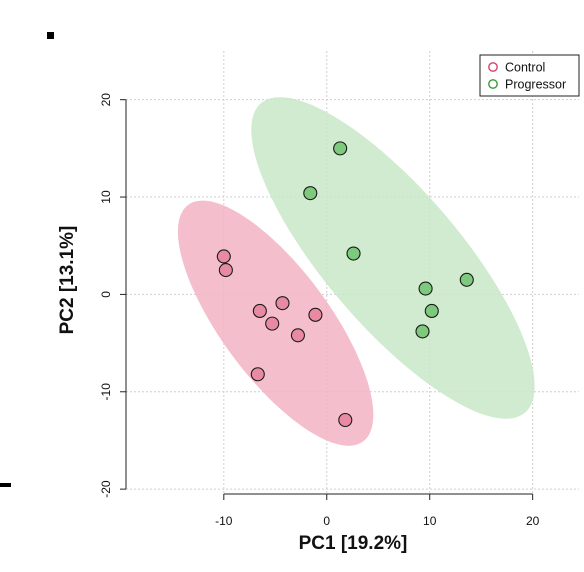  I want to click on x-tick-label: 10, so click(430, 521).